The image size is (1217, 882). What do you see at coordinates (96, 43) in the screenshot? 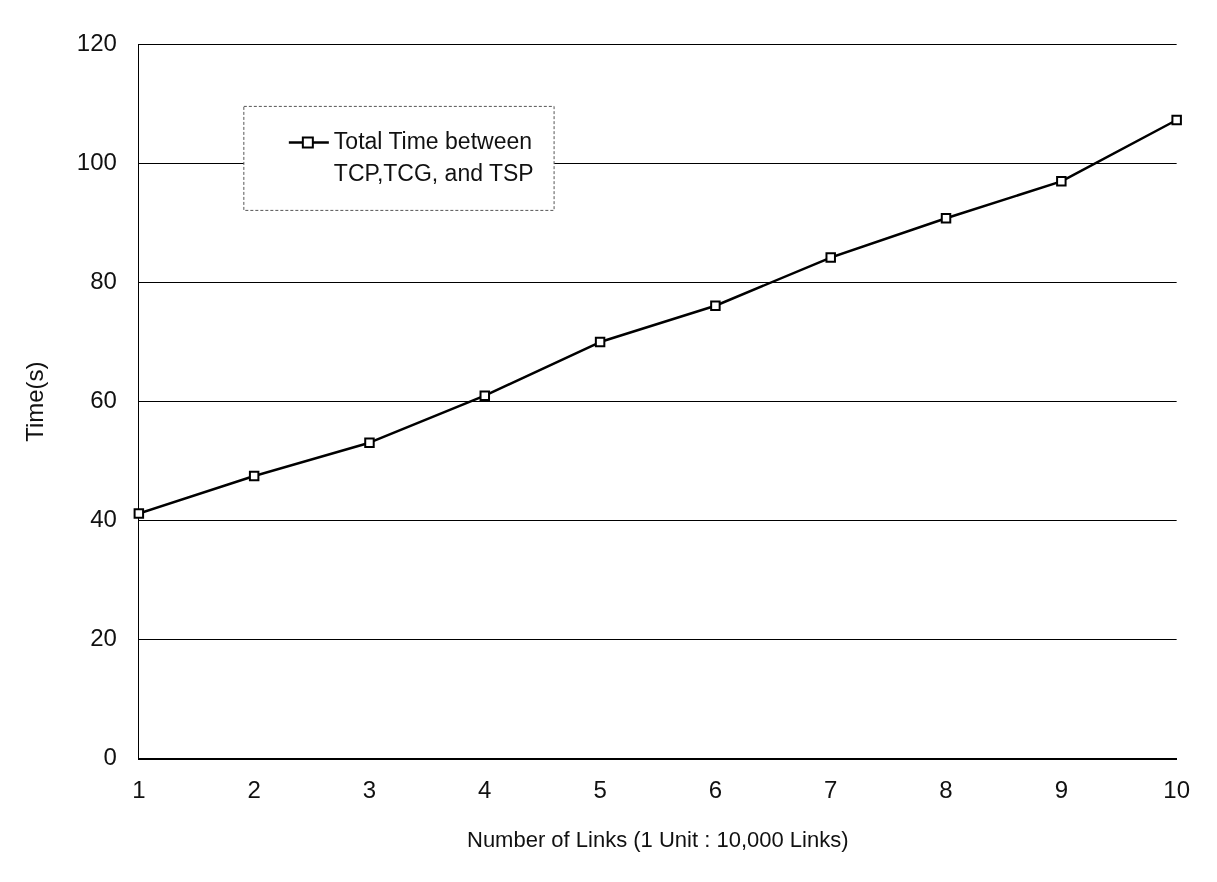
I see `y-tick-label: 120` at bounding box center [96, 43].